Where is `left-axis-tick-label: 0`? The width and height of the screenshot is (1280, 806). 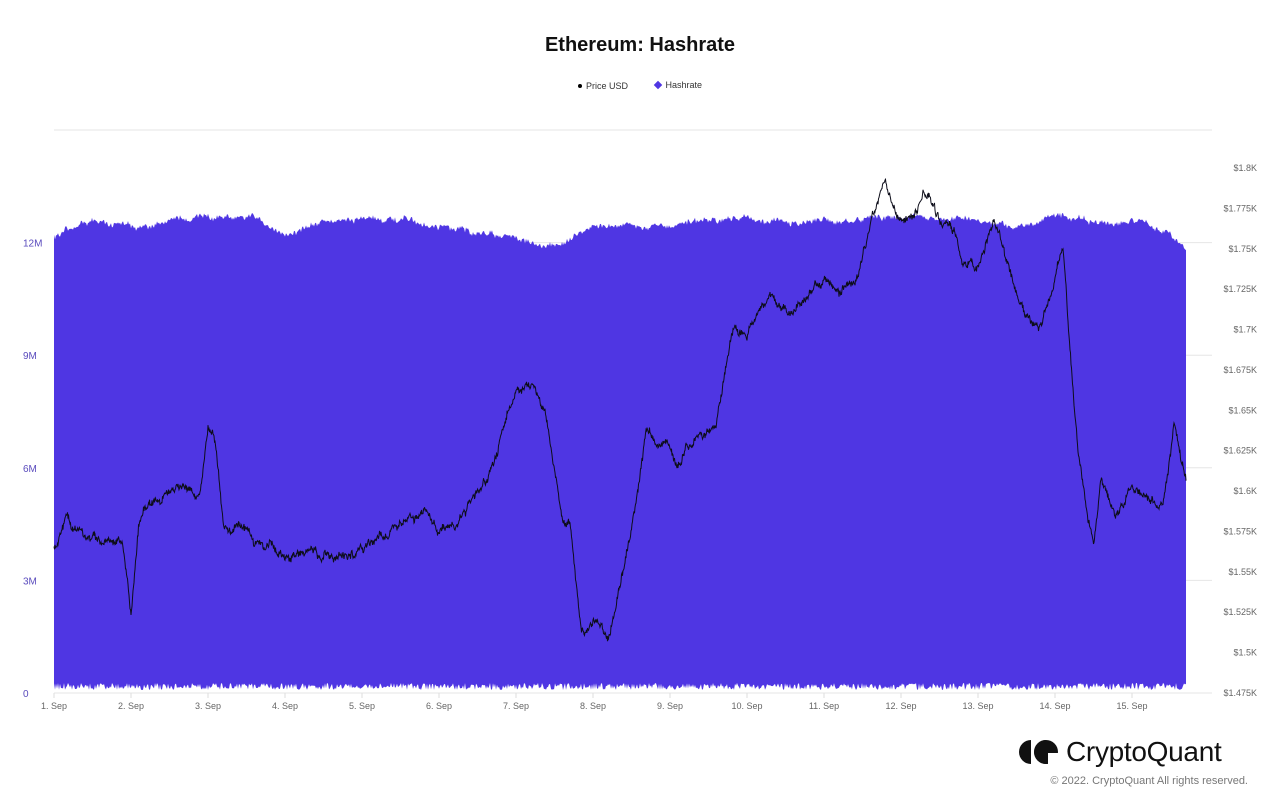 left-axis-tick-label: 0 is located at coordinates (26, 694).